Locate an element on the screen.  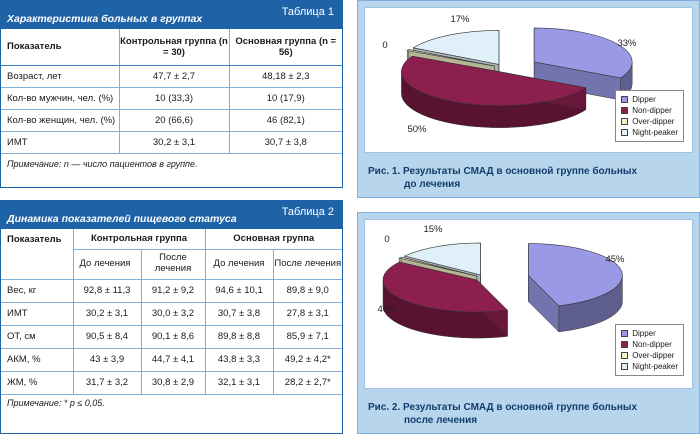
figure1-legend: Dipper Non-dipper Over-dipper Night-peaker is located at coordinates (649, 116).